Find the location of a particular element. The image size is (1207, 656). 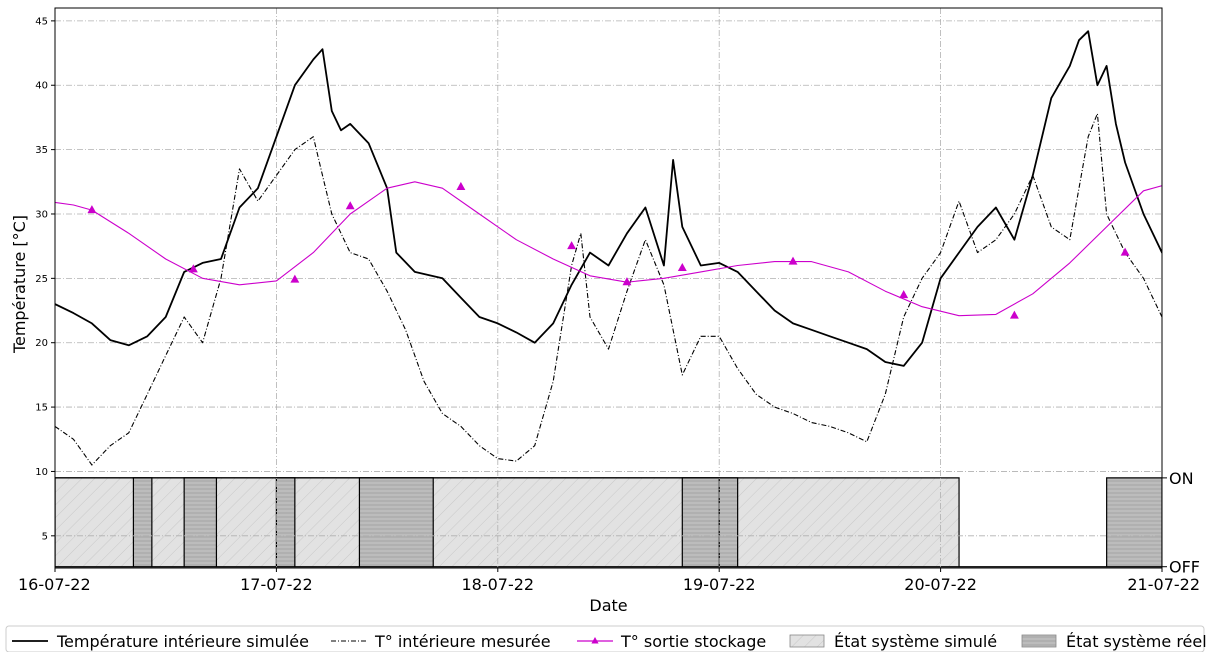

ytick-label: 5 is located at coordinates (45, 536).